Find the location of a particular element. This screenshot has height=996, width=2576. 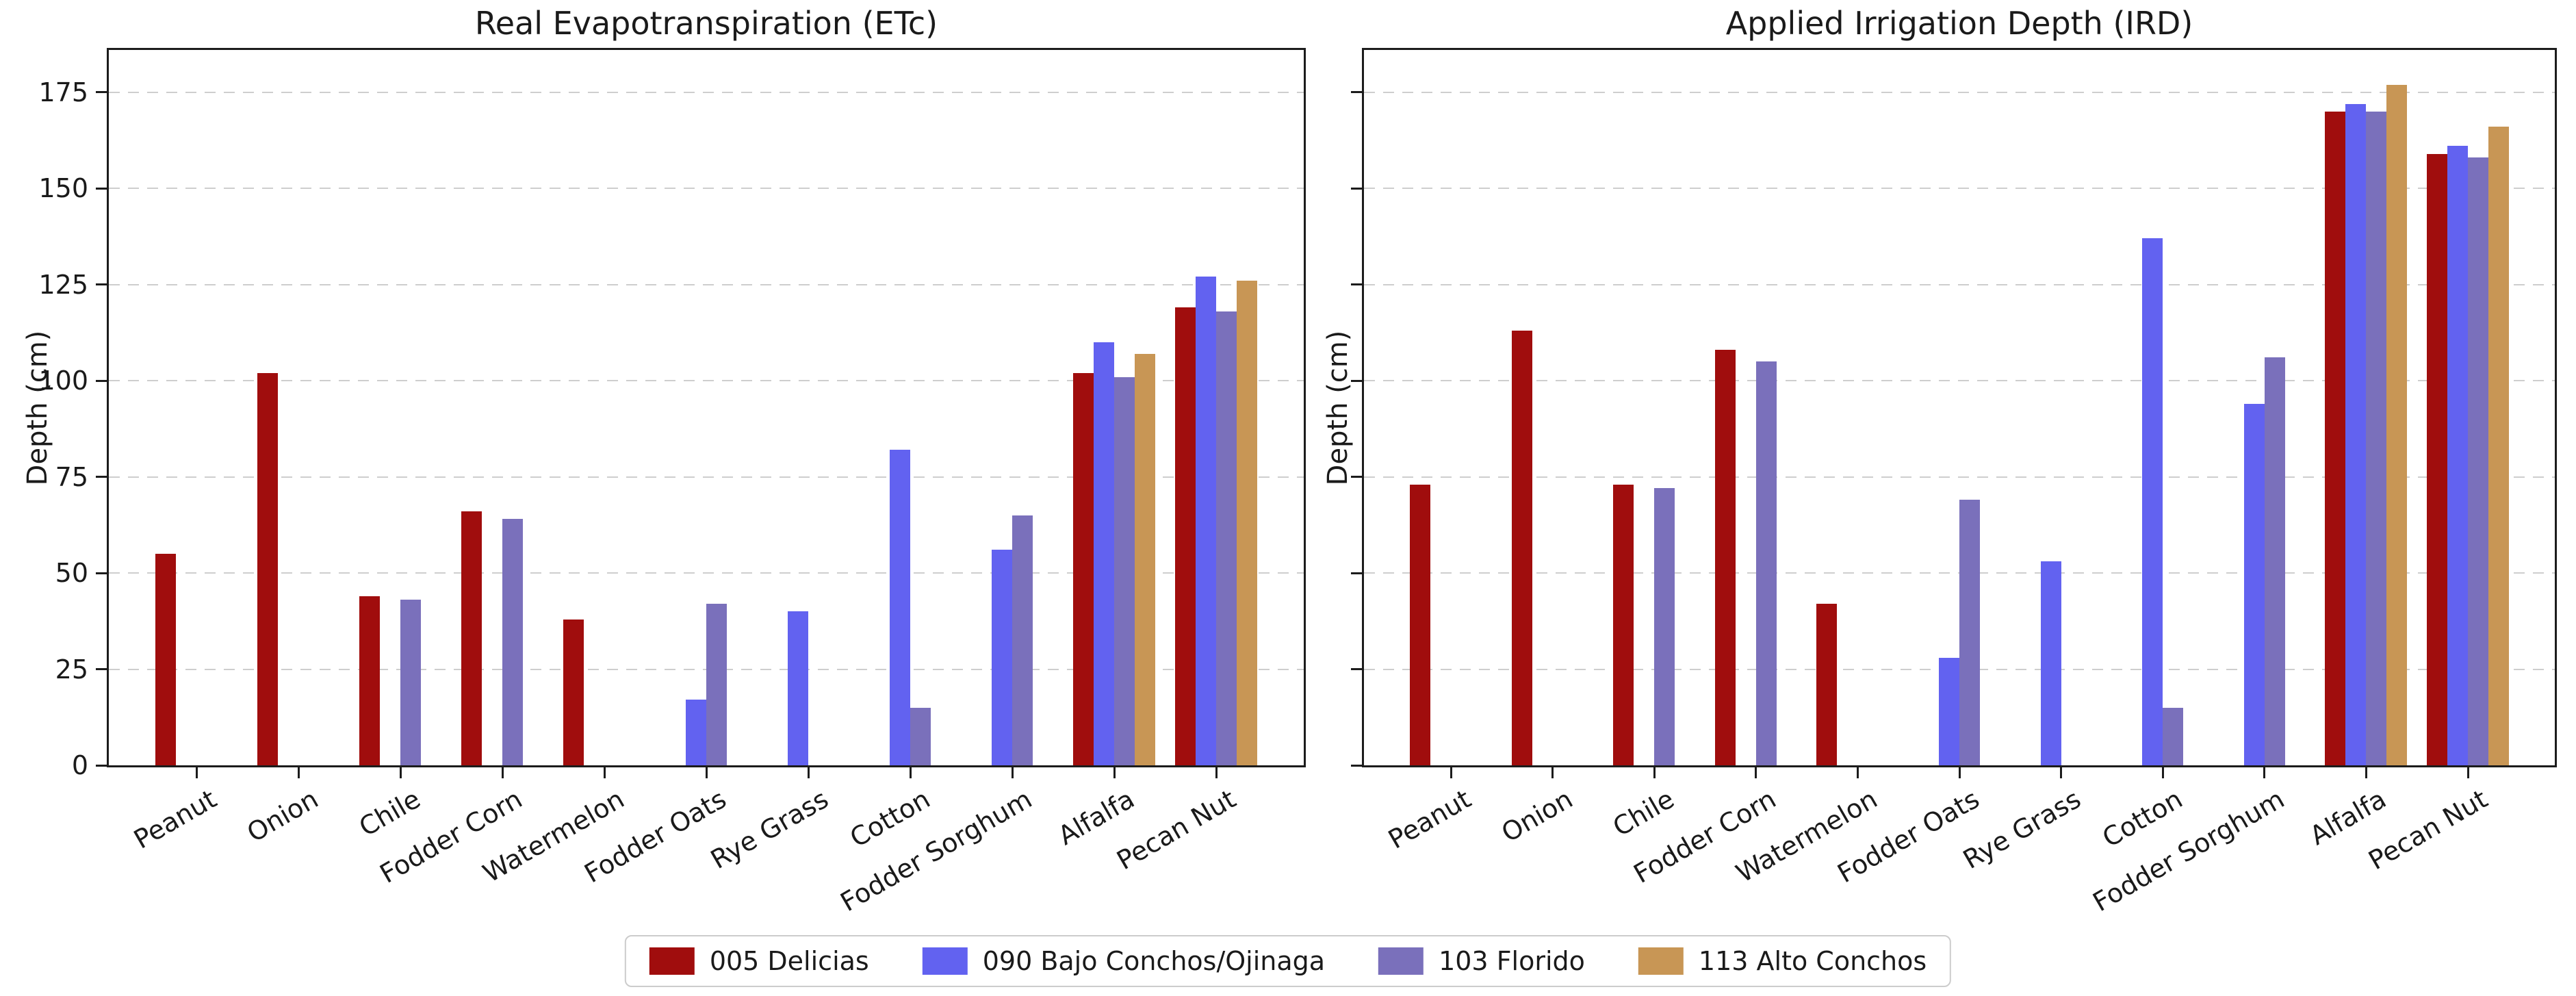

legend-label: 005 Delicias is located at coordinates (789, 961).